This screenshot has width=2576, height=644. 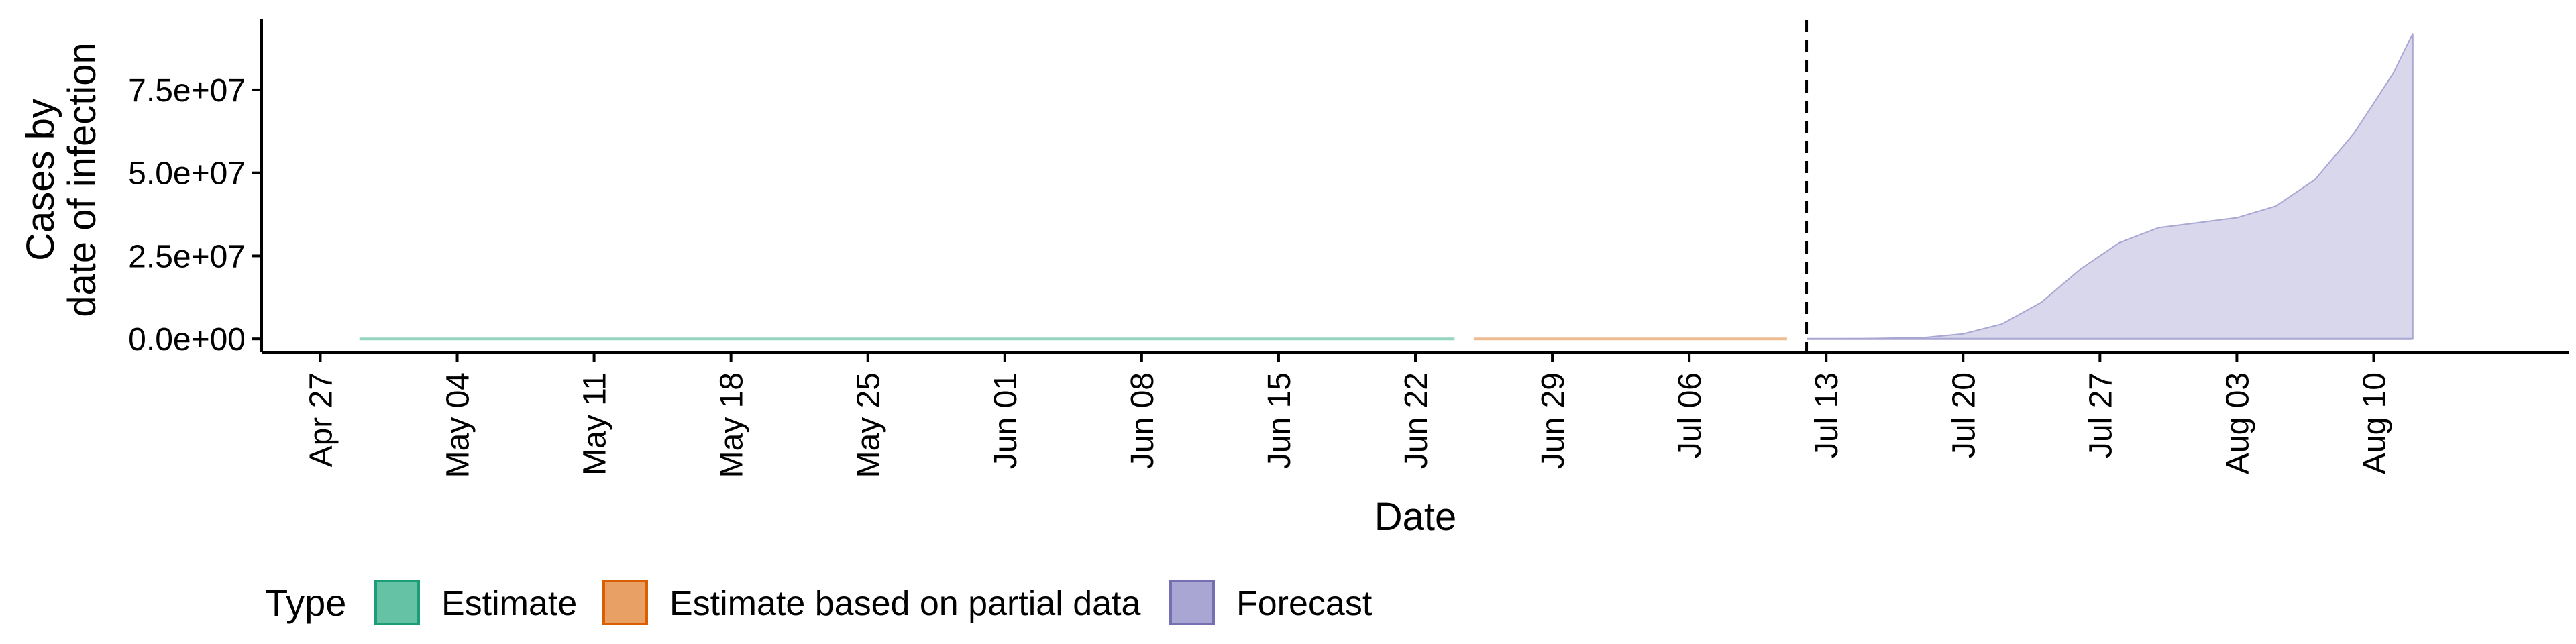 I want to click on y-tick-label: 2.5e+07, so click(x=187, y=256).